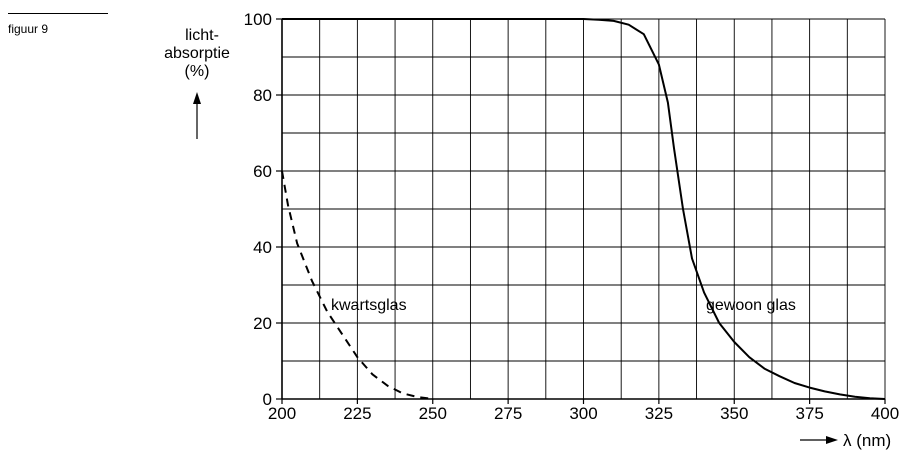  I want to click on series-label-kwartsglas: kwartsglas, so click(369, 305).